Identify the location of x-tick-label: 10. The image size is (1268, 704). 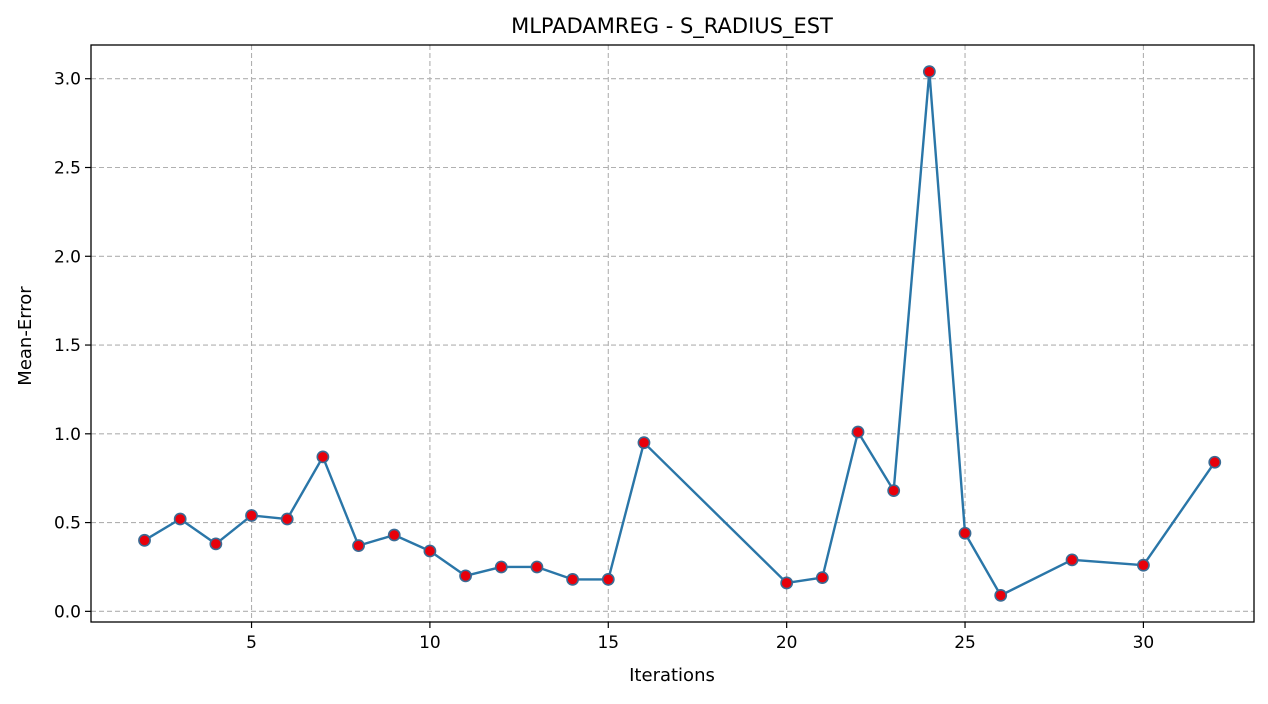
(430, 643).